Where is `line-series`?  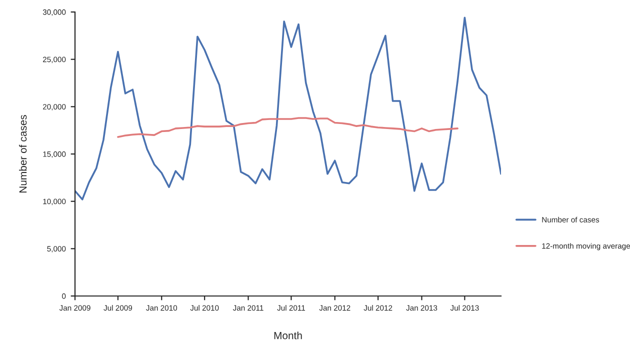
line-series is located at coordinates (287, 127).